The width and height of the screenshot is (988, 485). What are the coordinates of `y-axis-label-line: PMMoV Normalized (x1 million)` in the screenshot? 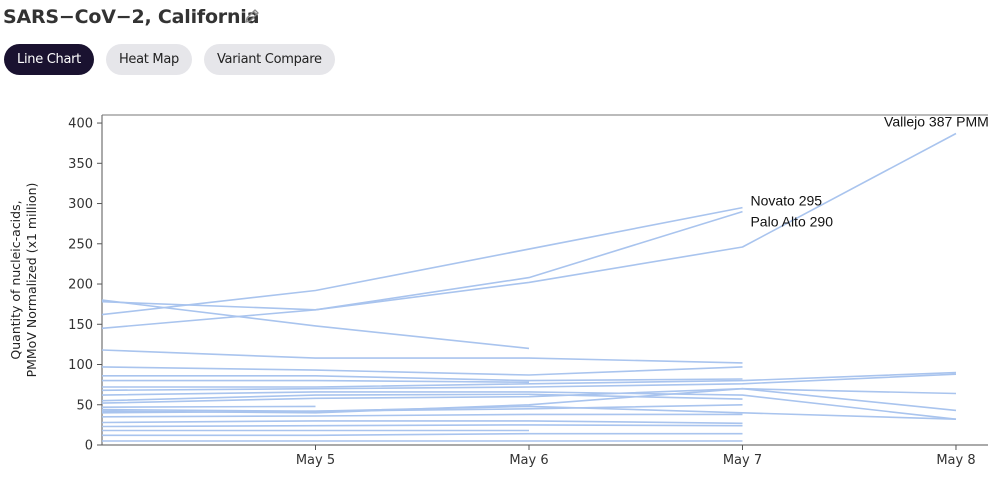 It's located at (31, 280).